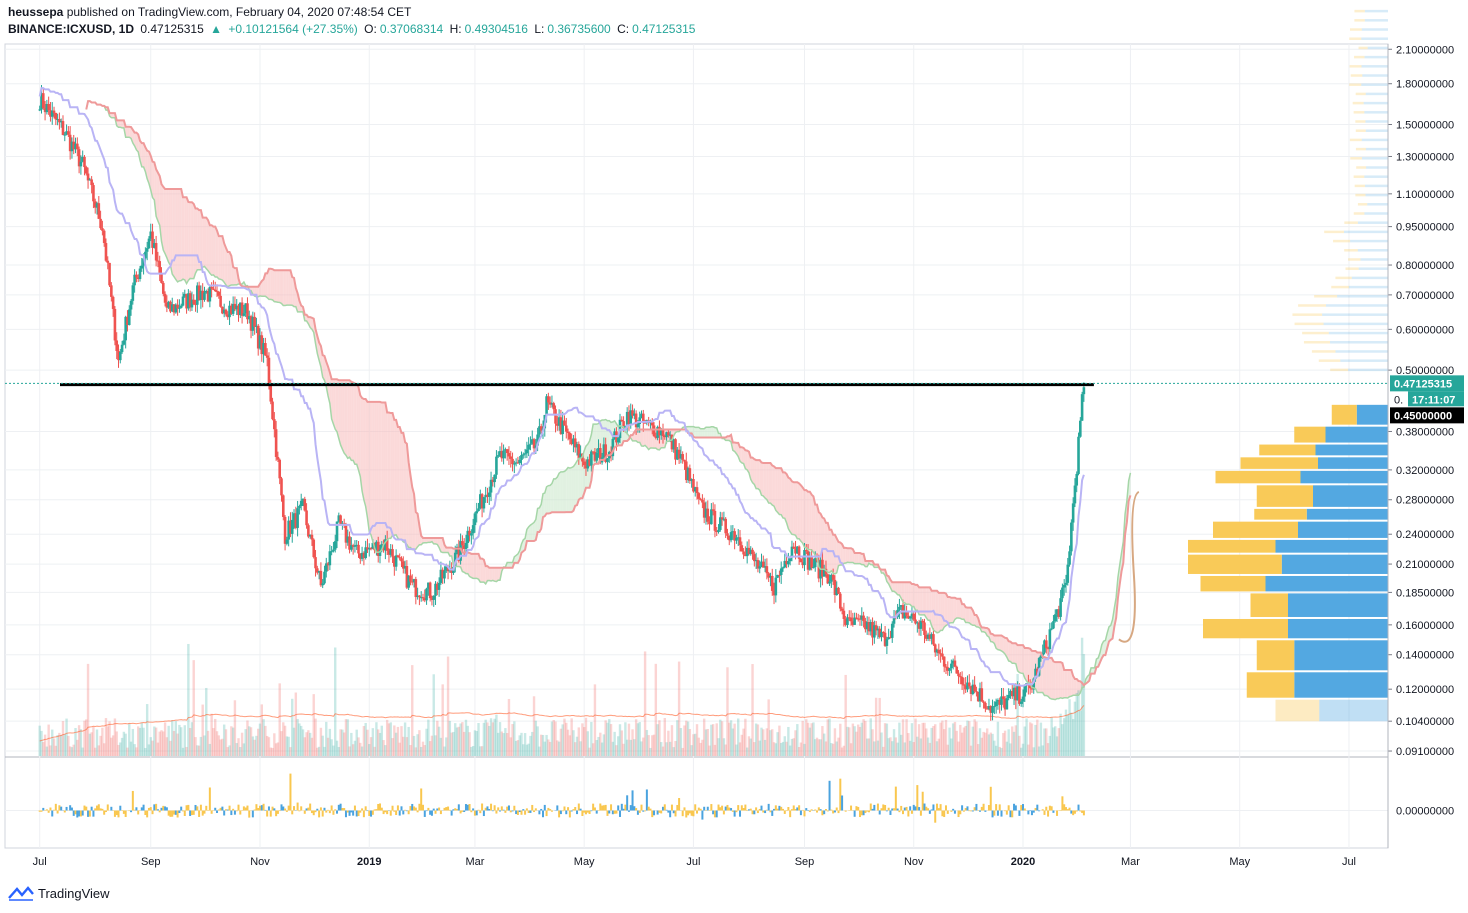 This screenshot has height=913, width=1468. Describe the element at coordinates (59, 893) in the screenshot. I see `footer: TradingView` at that location.